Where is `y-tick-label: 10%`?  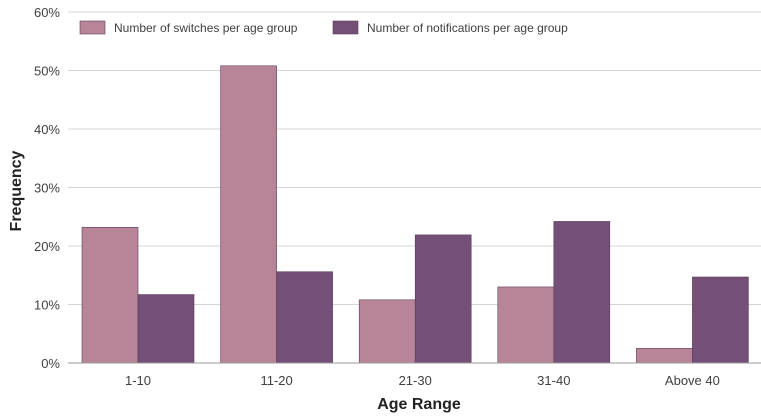
y-tick-label: 10% is located at coordinates (47, 305).